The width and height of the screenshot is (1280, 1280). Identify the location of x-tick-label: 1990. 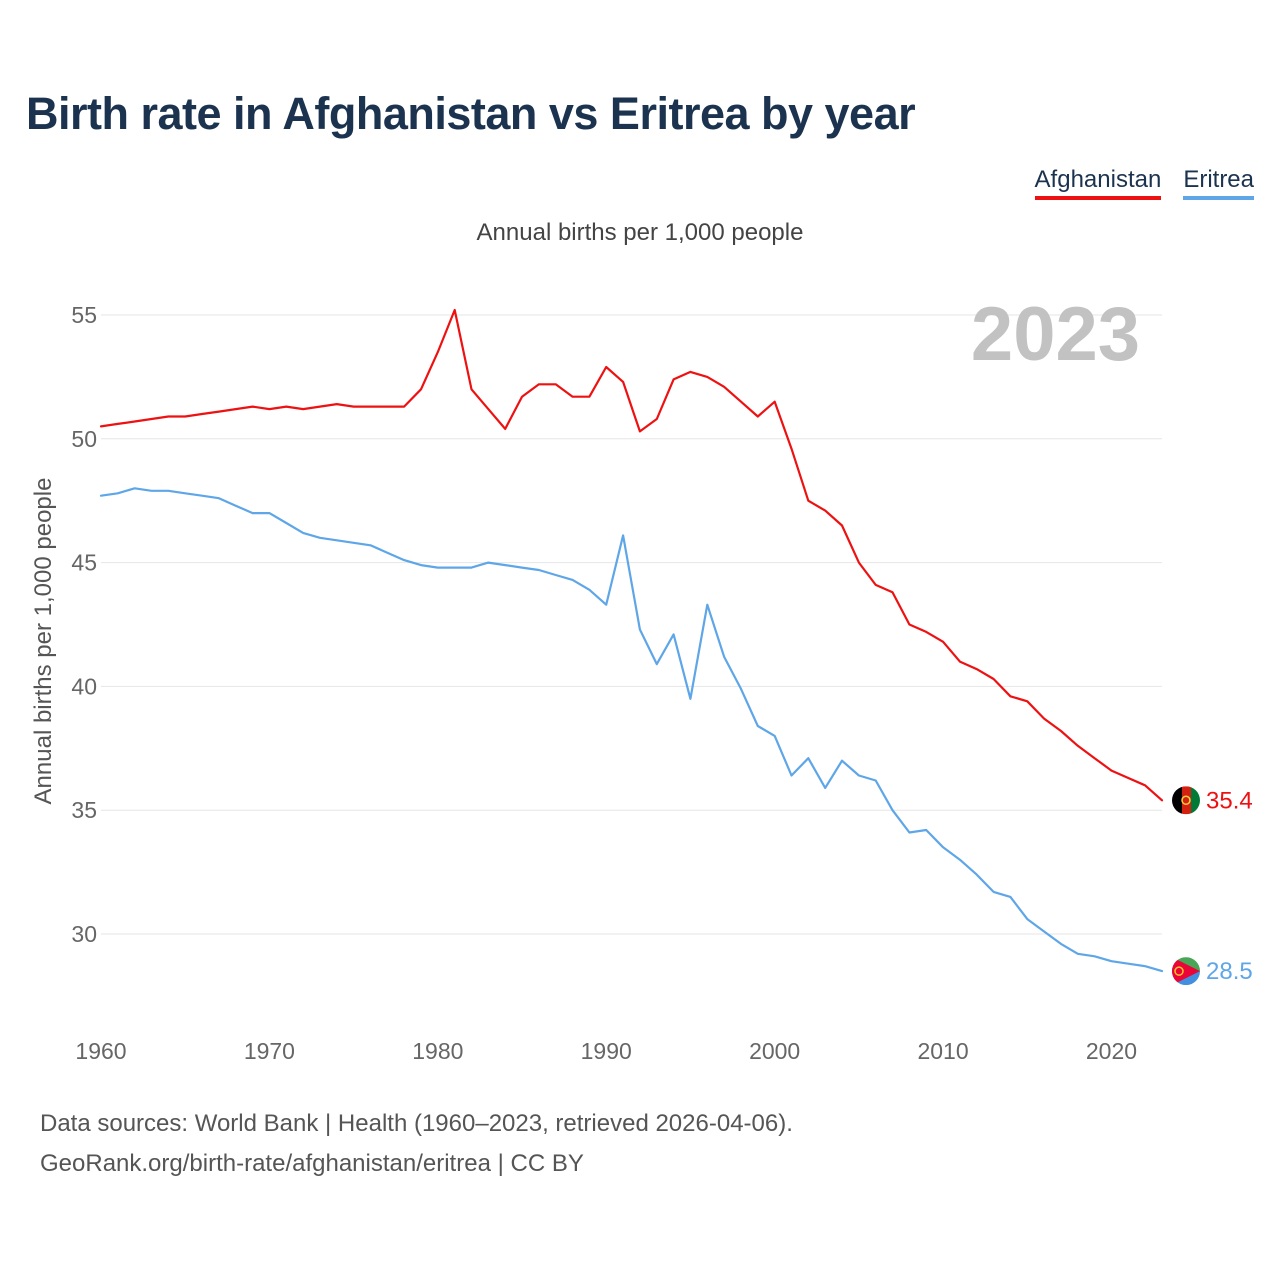
(606, 1051).